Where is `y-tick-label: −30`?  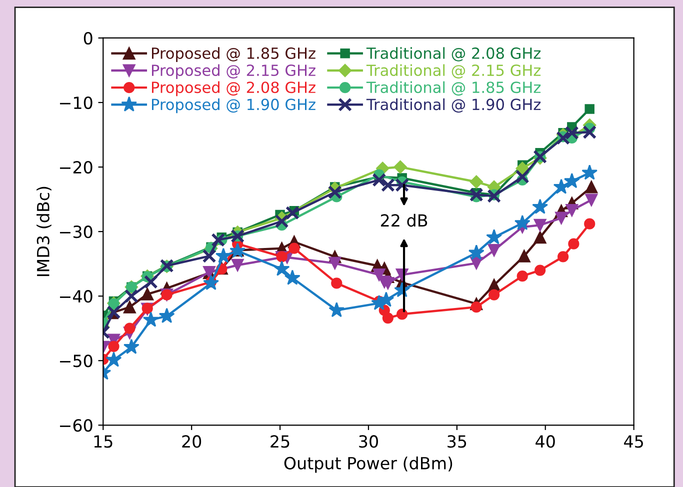 y-tick-label: −30 is located at coordinates (76, 232).